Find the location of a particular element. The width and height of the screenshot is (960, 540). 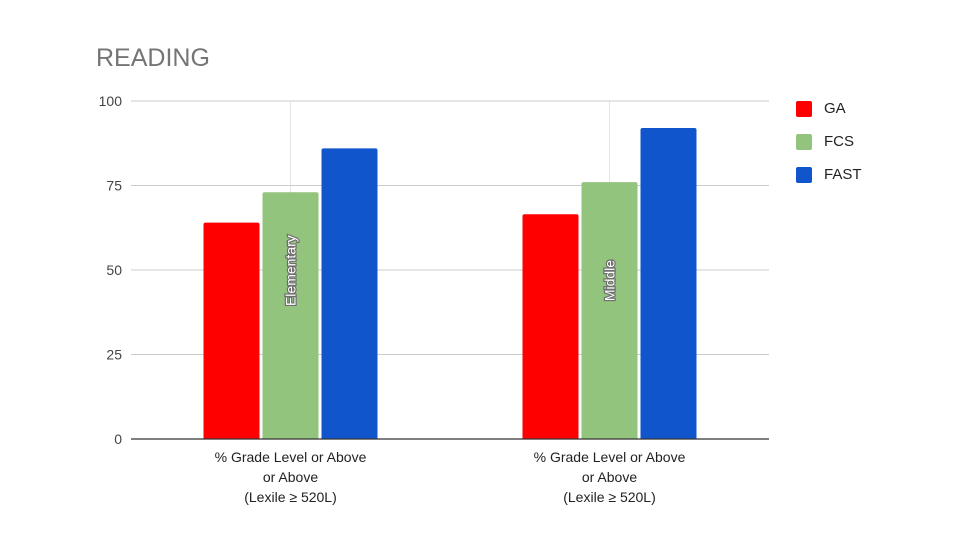

legend: GA FCS FAST is located at coordinates (829, 141).